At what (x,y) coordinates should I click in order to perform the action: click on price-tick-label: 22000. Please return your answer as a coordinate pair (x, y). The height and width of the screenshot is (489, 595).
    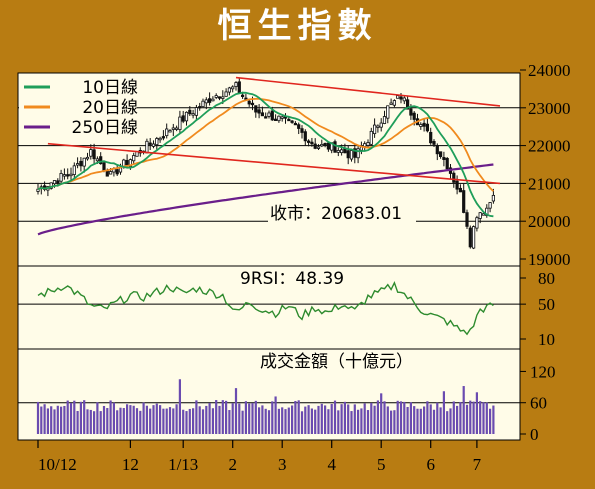
    Looking at the image, I should click on (549, 146).